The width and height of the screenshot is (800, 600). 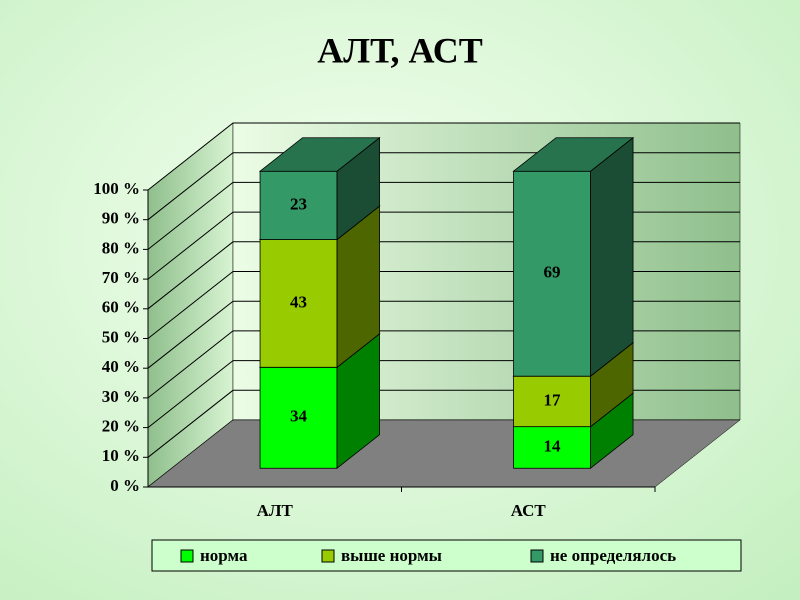 What do you see at coordinates (121, 247) in the screenshot?
I see `y-tick-label: 80 %` at bounding box center [121, 247].